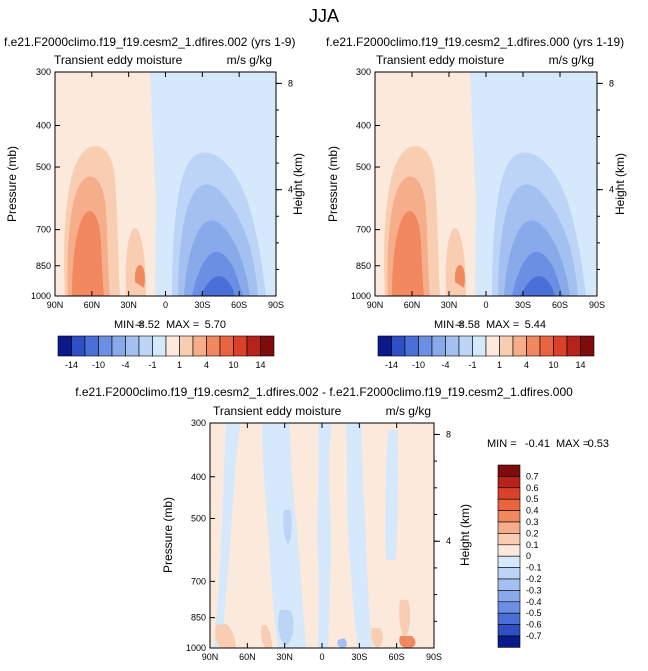  Describe the element at coordinates (200, 535) in the screenshot. I see `panel-3-y-ticks: 300 400 500 700 850 1000` at that location.